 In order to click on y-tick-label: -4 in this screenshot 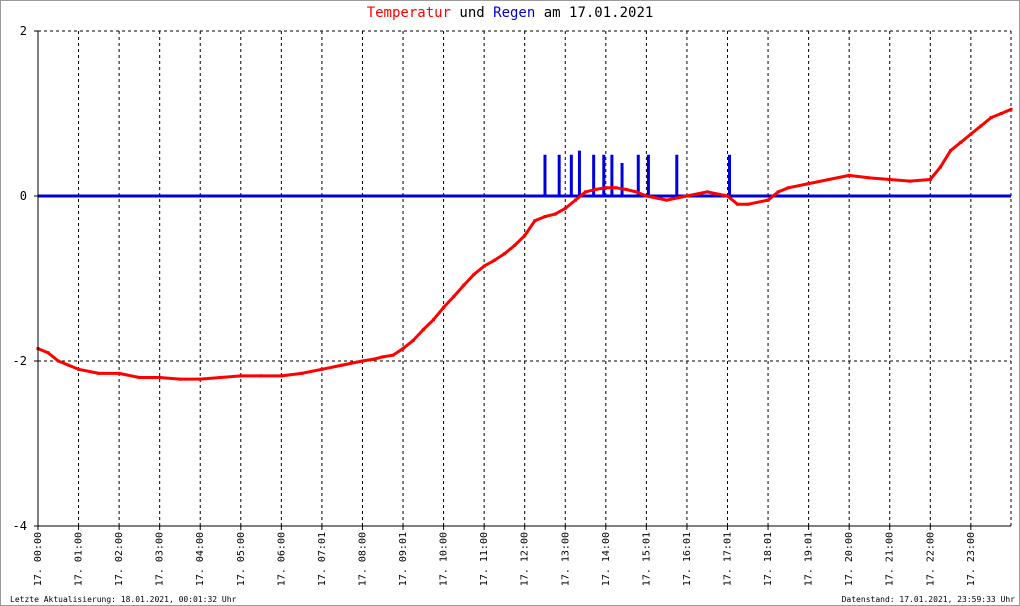, I will do `click(20, 526)`.